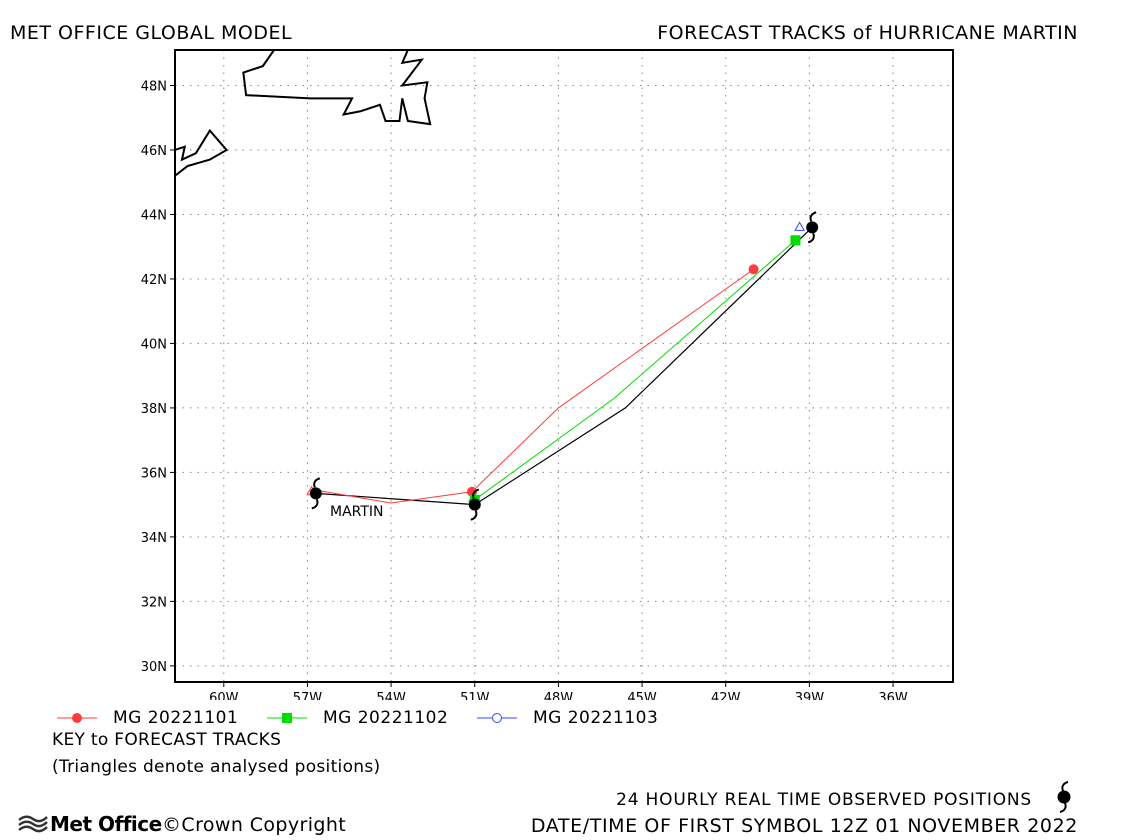 Image resolution: width=1130 pixels, height=840 pixels. Describe the element at coordinates (254, 825) in the screenshot. I see `copyright-text: ©Crown Copyright` at that location.